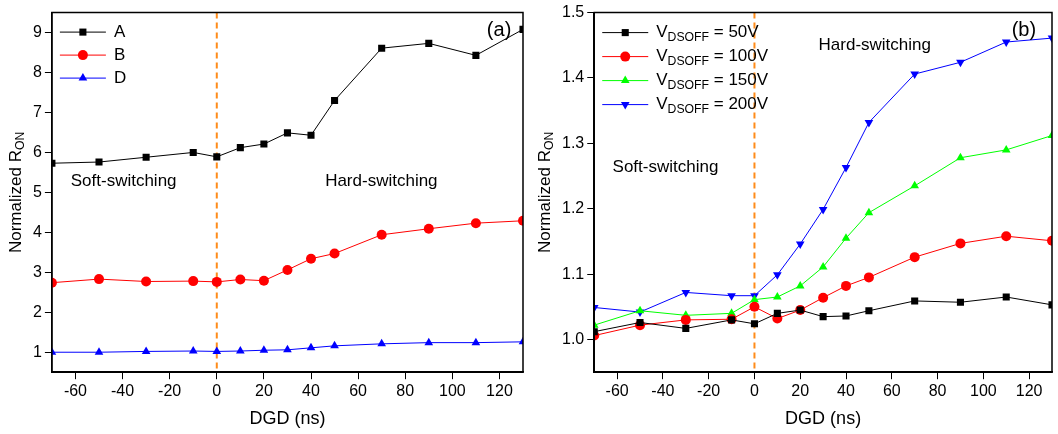 This screenshot has height=434, width=1058. I want to click on annotation: (b), so click(1024, 29).